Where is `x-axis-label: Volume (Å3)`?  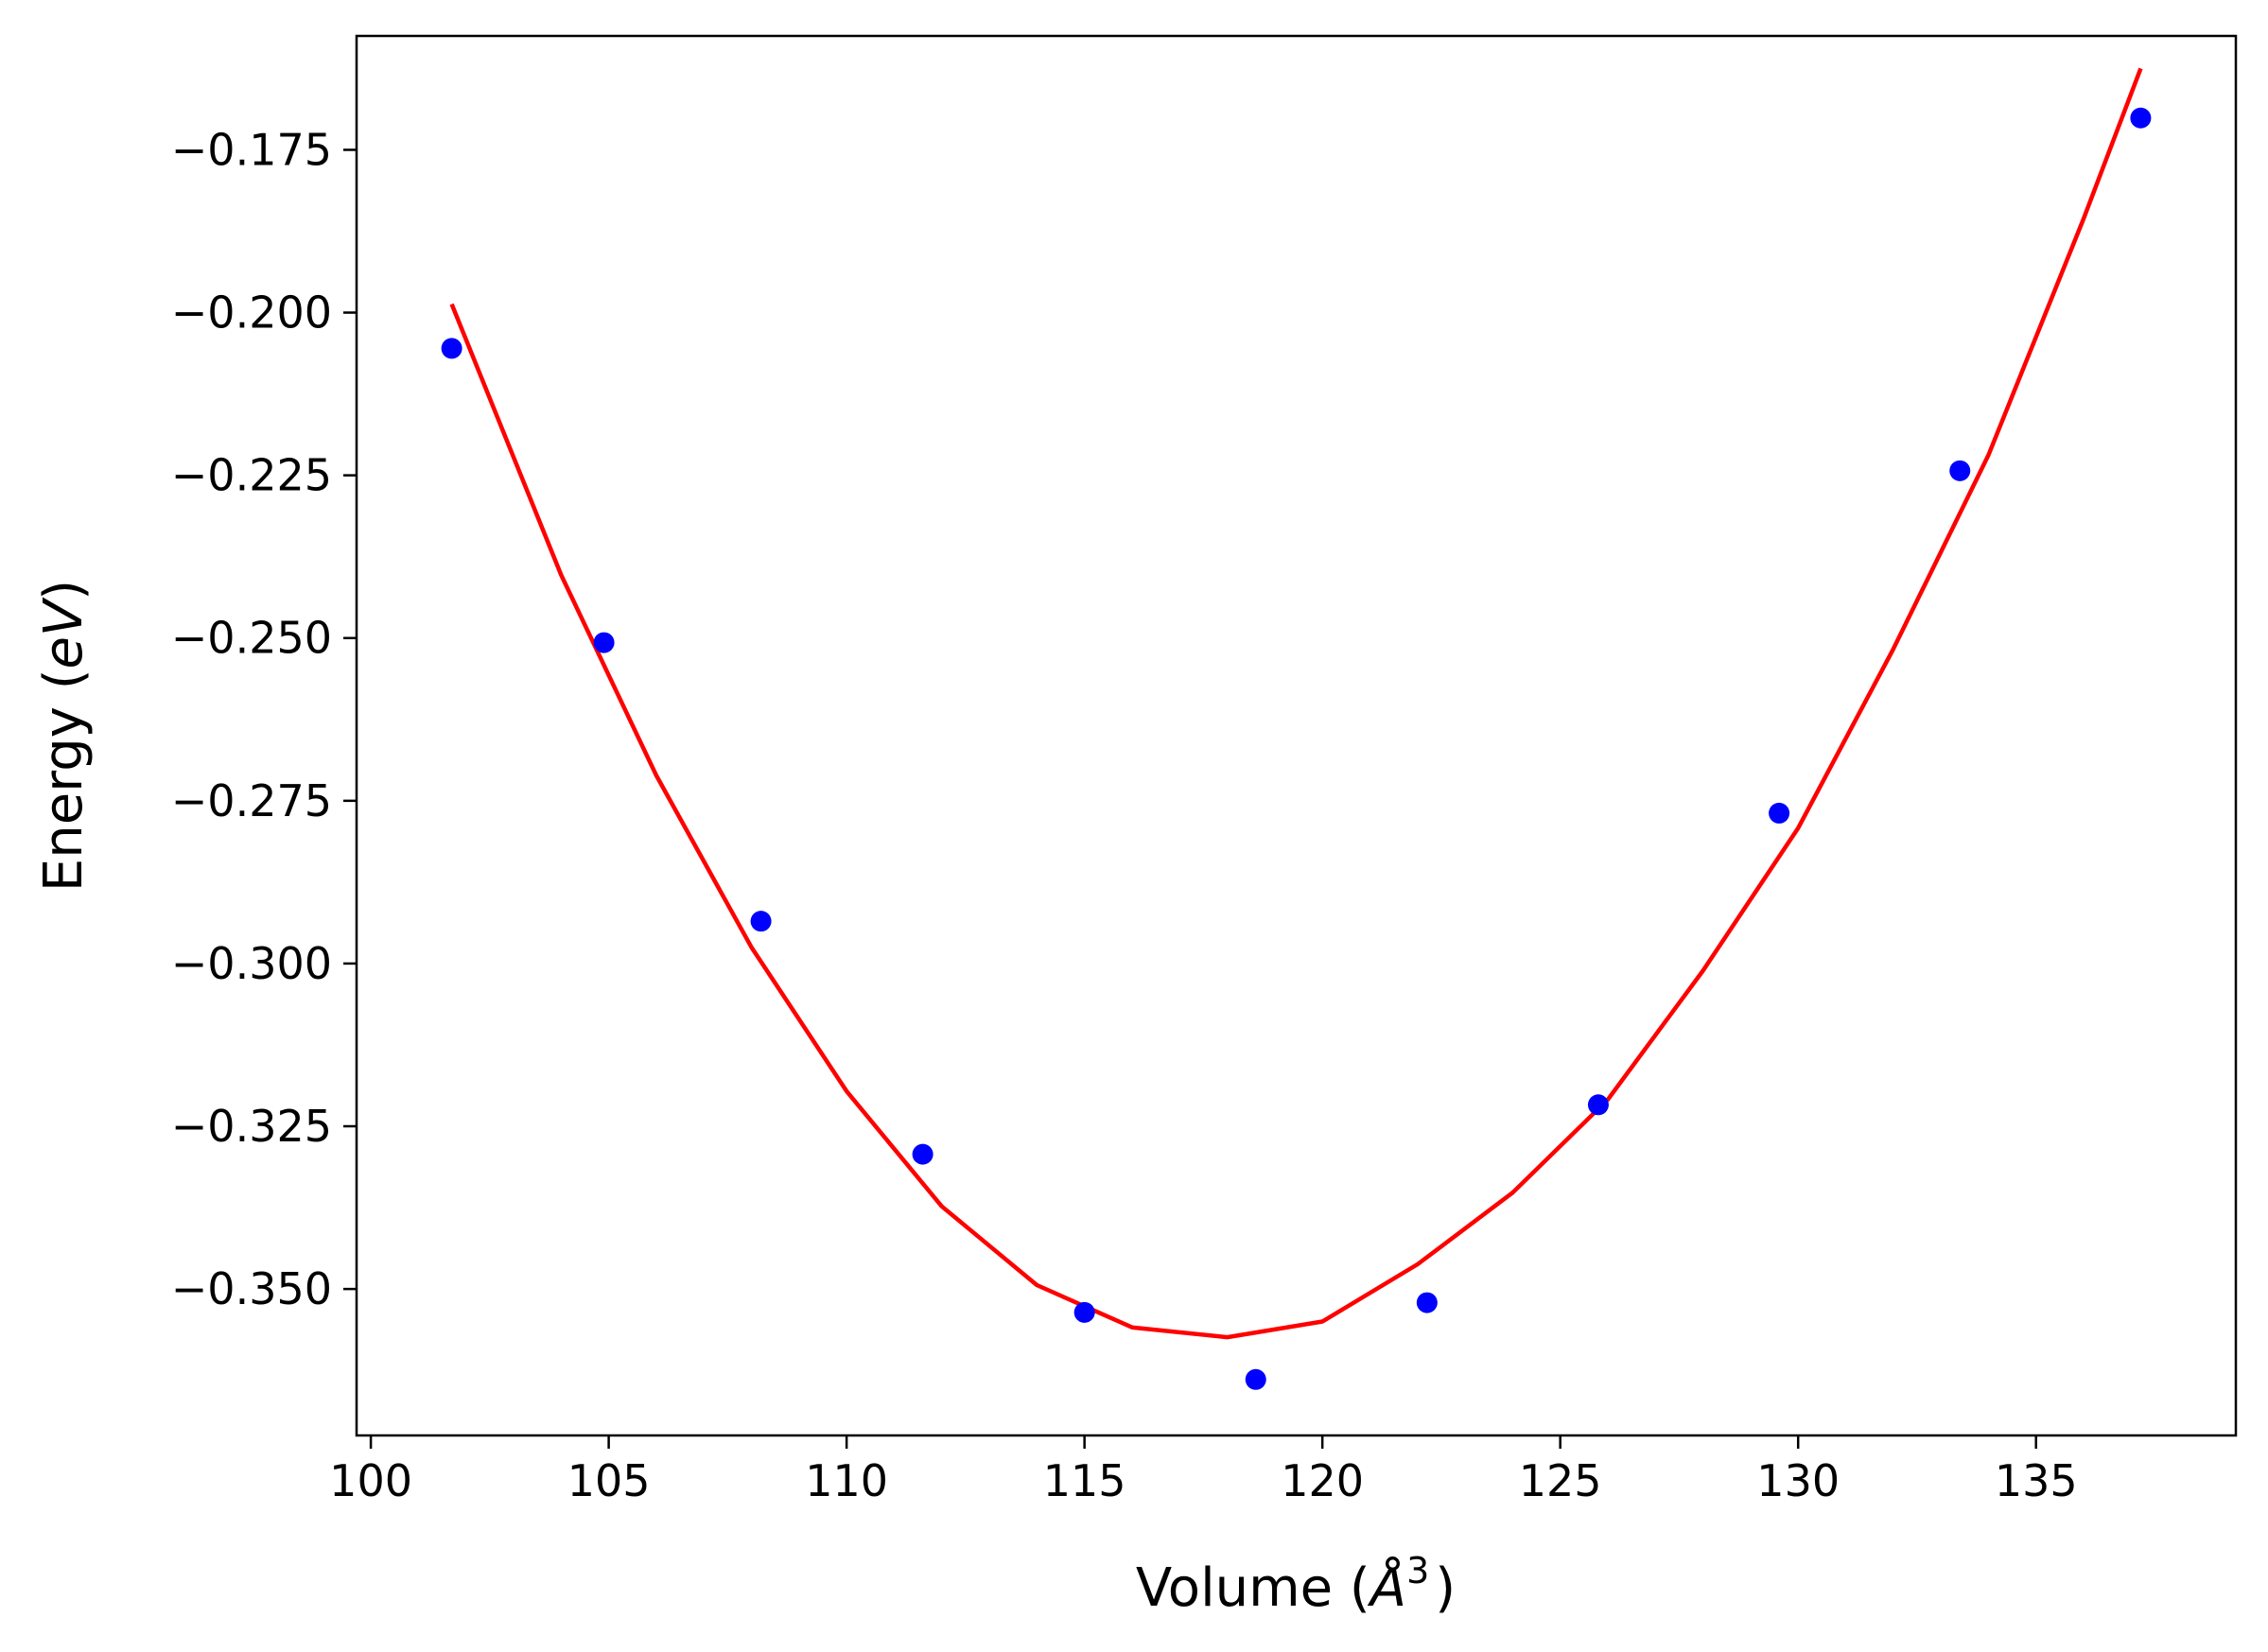 x-axis-label: Volume (Å3) is located at coordinates (1296, 1585).